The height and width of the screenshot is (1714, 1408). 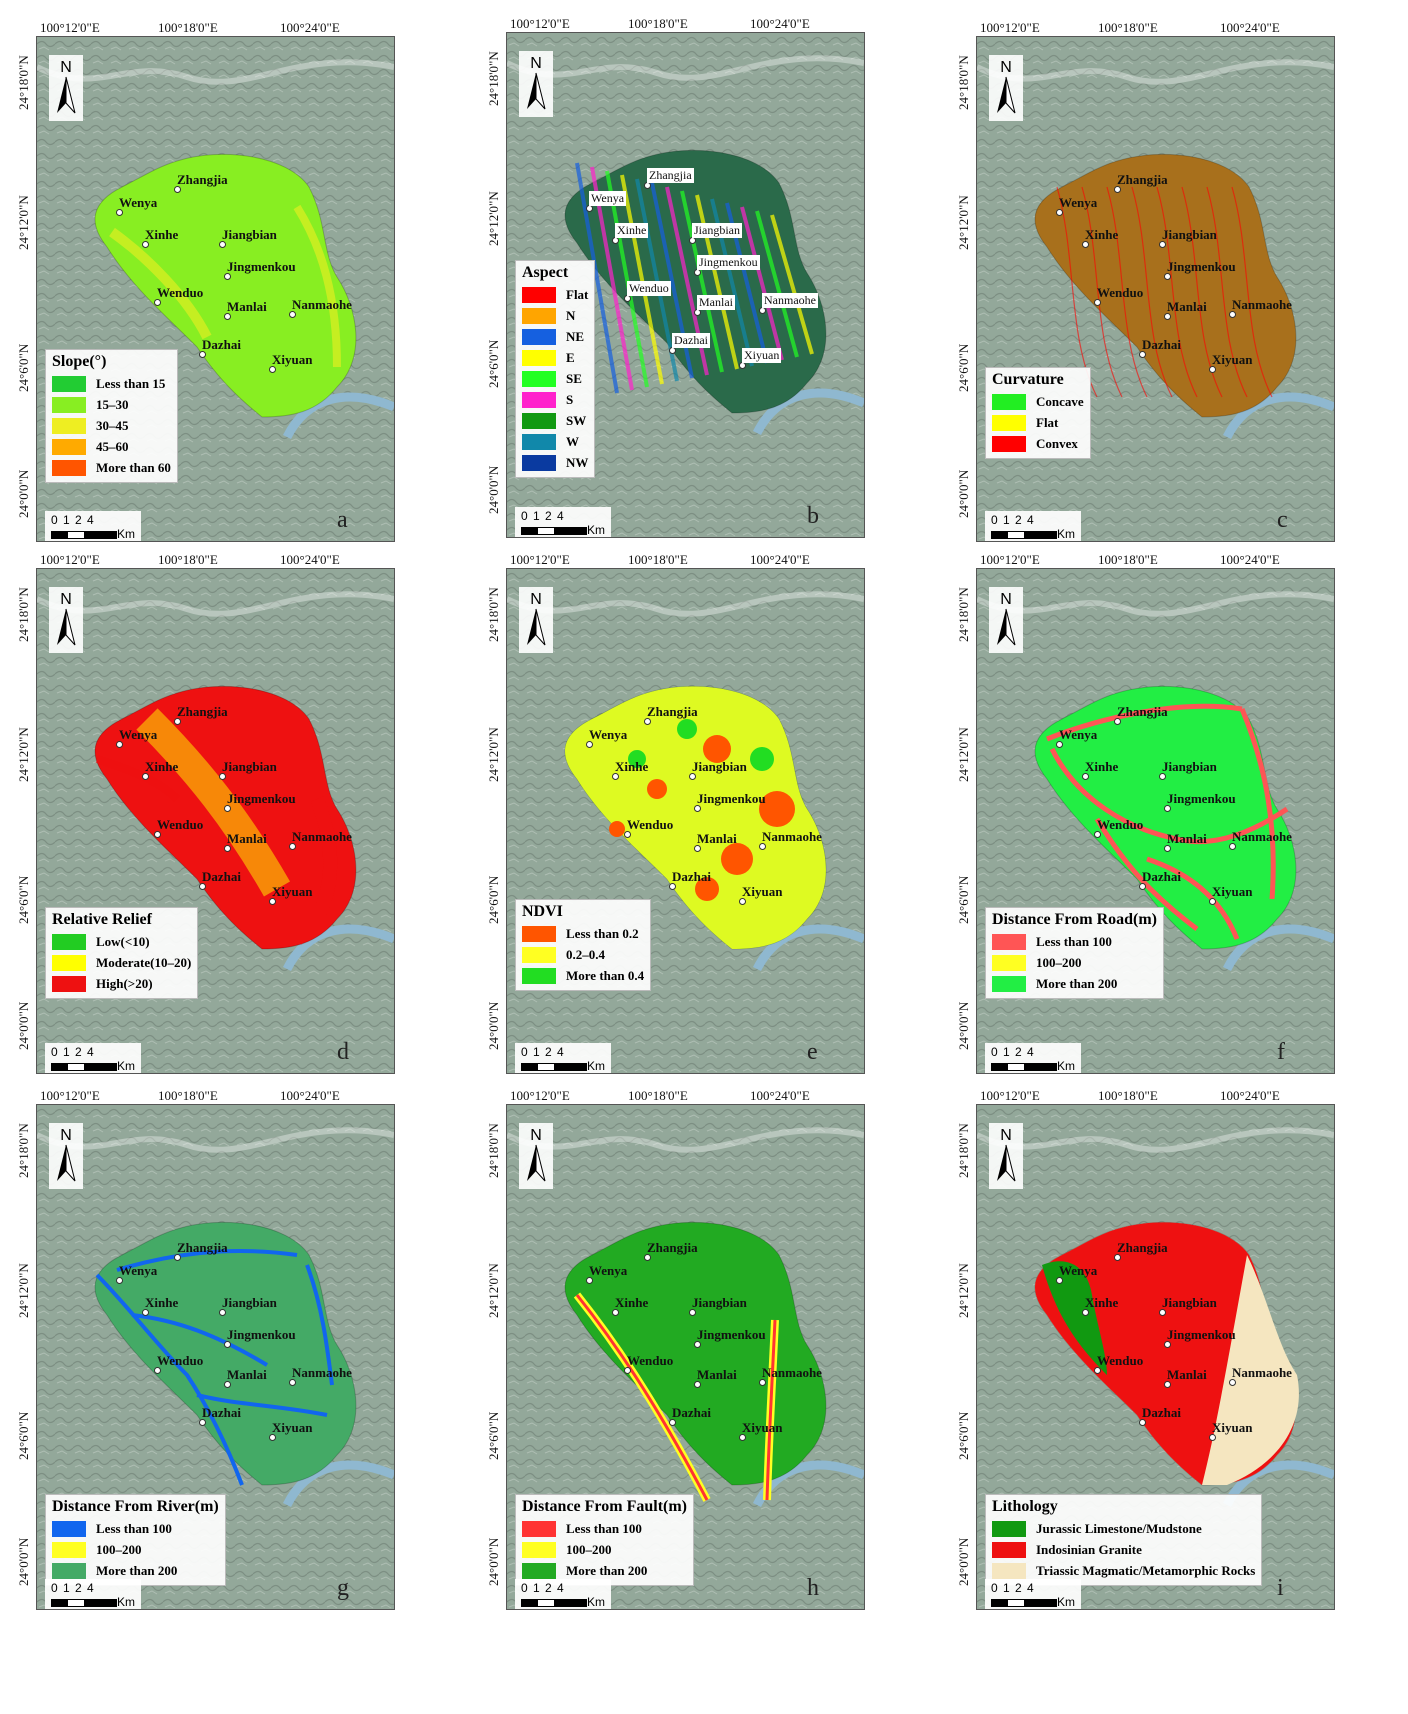 What do you see at coordinates (493, 1435) in the screenshot?
I see `latitude-label: 24°6'0"N` at bounding box center [493, 1435].